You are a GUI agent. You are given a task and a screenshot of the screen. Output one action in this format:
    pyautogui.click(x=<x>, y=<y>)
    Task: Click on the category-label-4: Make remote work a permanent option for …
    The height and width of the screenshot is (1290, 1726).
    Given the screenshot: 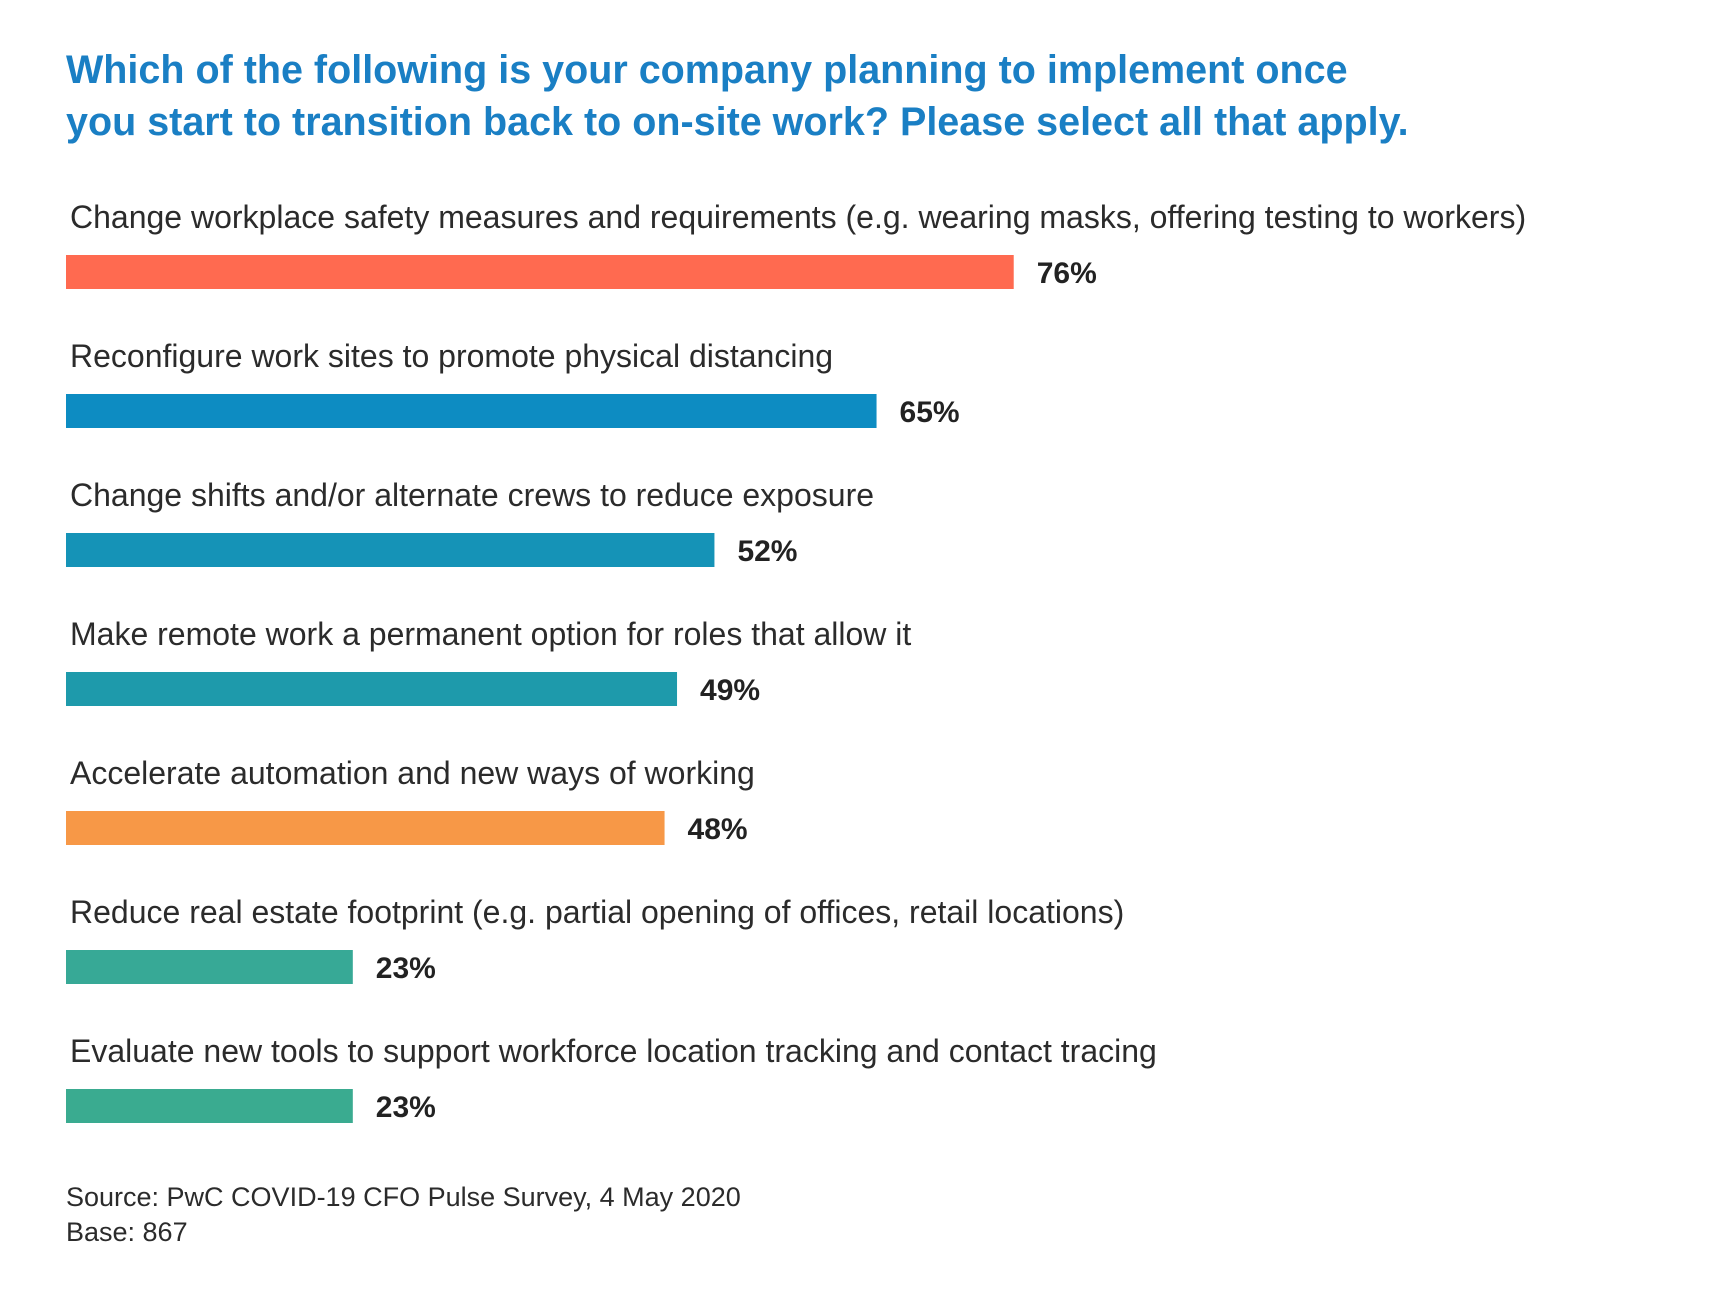 What is the action you would take?
    pyautogui.click(x=490, y=634)
    